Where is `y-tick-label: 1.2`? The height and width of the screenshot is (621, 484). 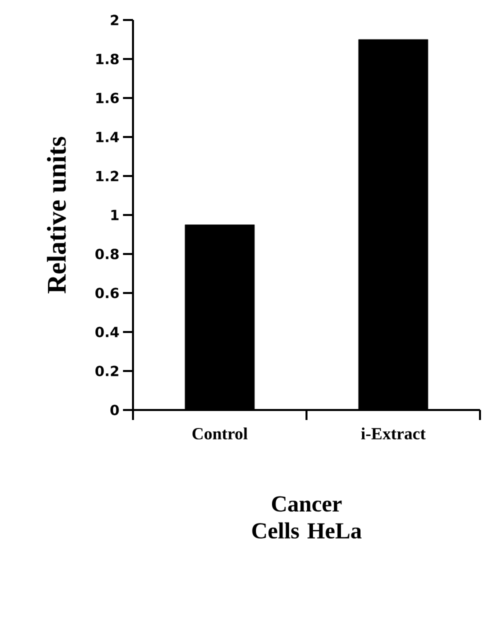 y-tick-label: 1.2 is located at coordinates (107, 176).